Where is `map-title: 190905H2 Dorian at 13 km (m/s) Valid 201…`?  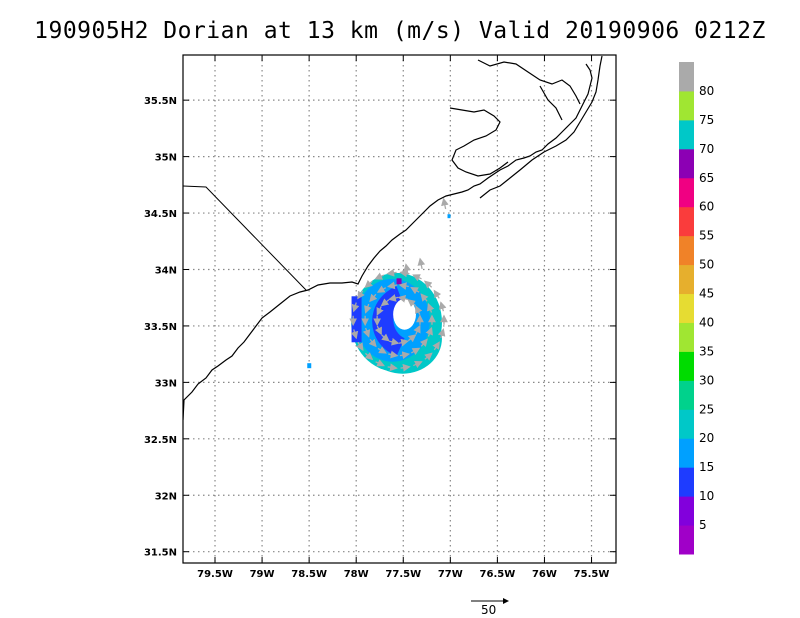 map-title: 190905H2 Dorian at 13 km (m/s) Valid 201… is located at coordinates (400, 31).